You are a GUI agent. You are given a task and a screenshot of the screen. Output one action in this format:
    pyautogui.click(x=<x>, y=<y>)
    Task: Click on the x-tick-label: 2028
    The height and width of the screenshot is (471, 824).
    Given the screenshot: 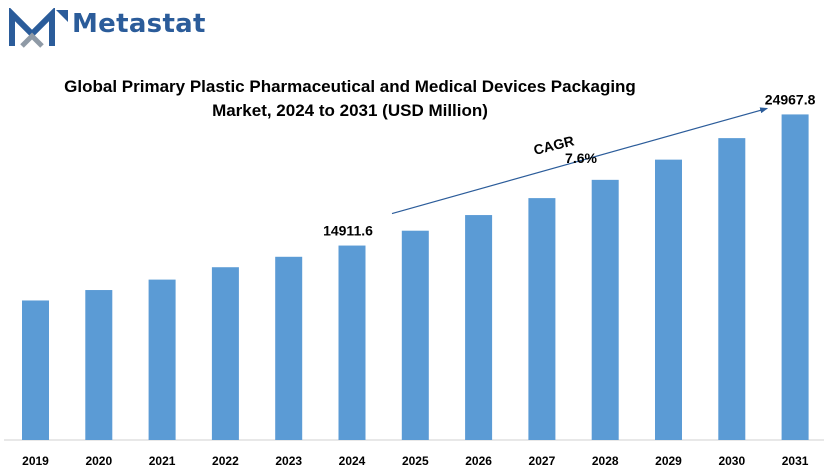 What is the action you would take?
    pyautogui.click(x=605, y=461)
    